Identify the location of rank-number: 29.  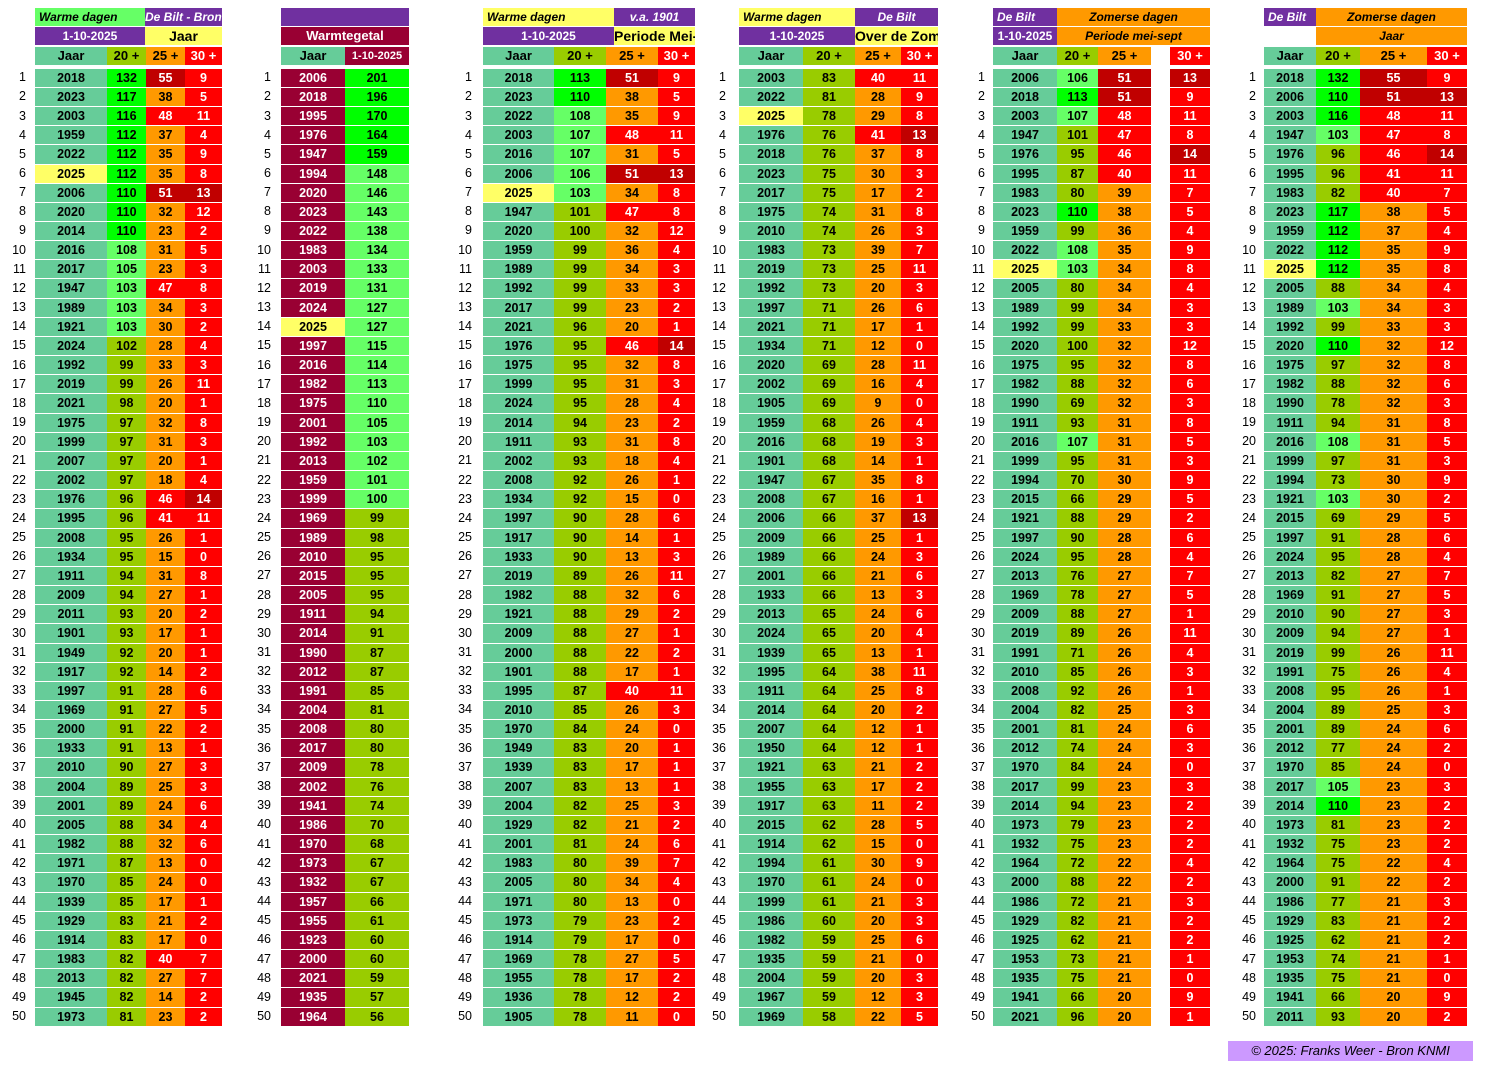
(1249, 613).